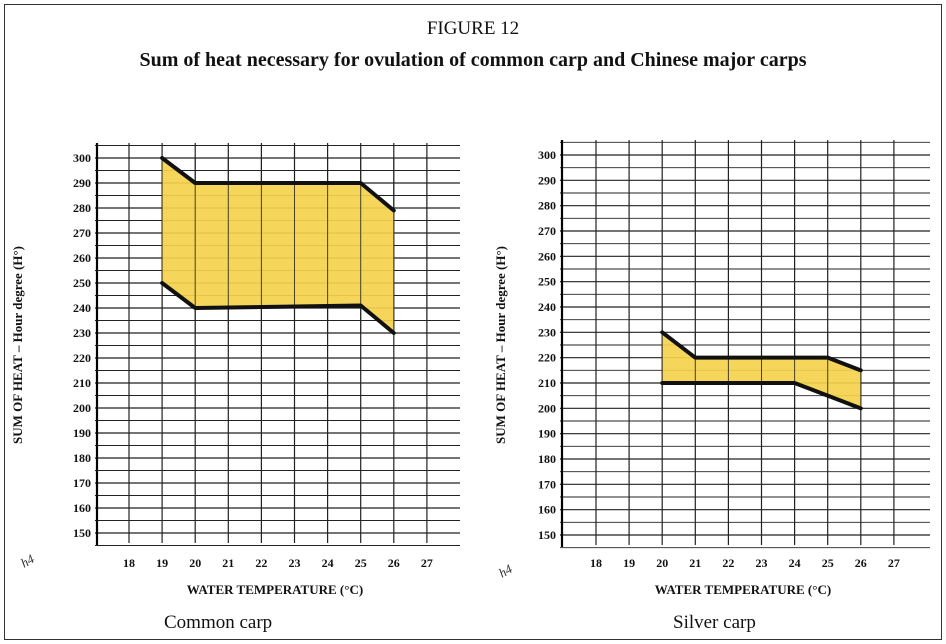 The image size is (946, 644). I want to click on caption-silver-carp: Silver carp, so click(714, 622).